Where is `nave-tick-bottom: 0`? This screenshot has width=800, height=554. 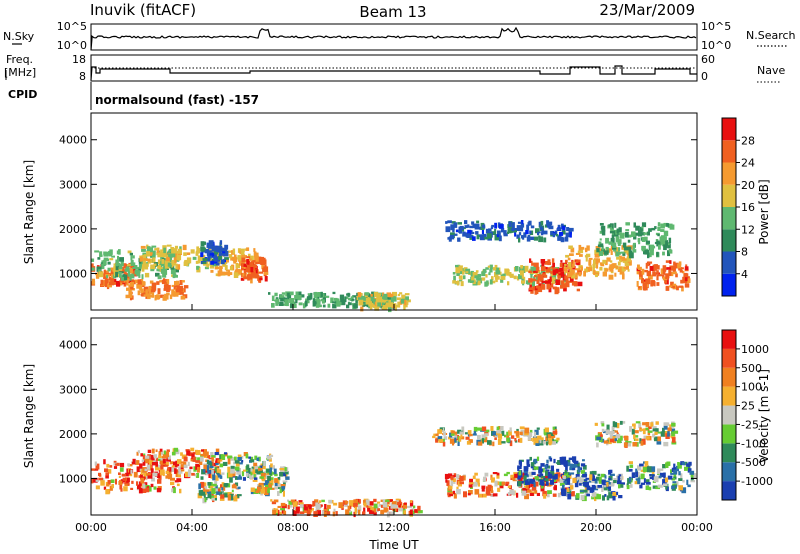 nave-tick-bottom: 0 is located at coordinates (704, 76).